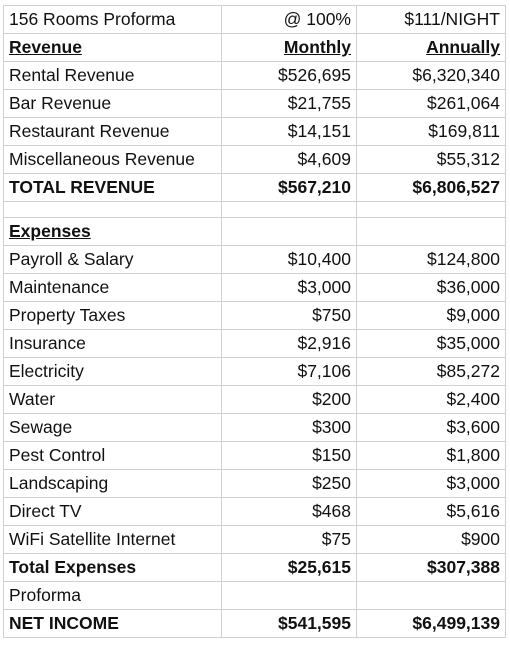 This screenshot has height=651, width=510. I want to click on cell: Pest Control, so click(112, 455).